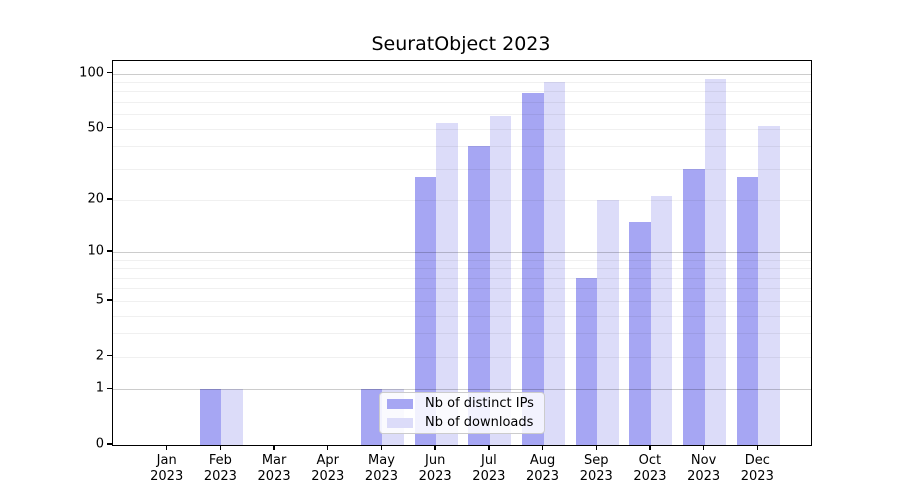 The width and height of the screenshot is (900, 500). I want to click on x-tick-label: Sep 2023, so click(596, 468).